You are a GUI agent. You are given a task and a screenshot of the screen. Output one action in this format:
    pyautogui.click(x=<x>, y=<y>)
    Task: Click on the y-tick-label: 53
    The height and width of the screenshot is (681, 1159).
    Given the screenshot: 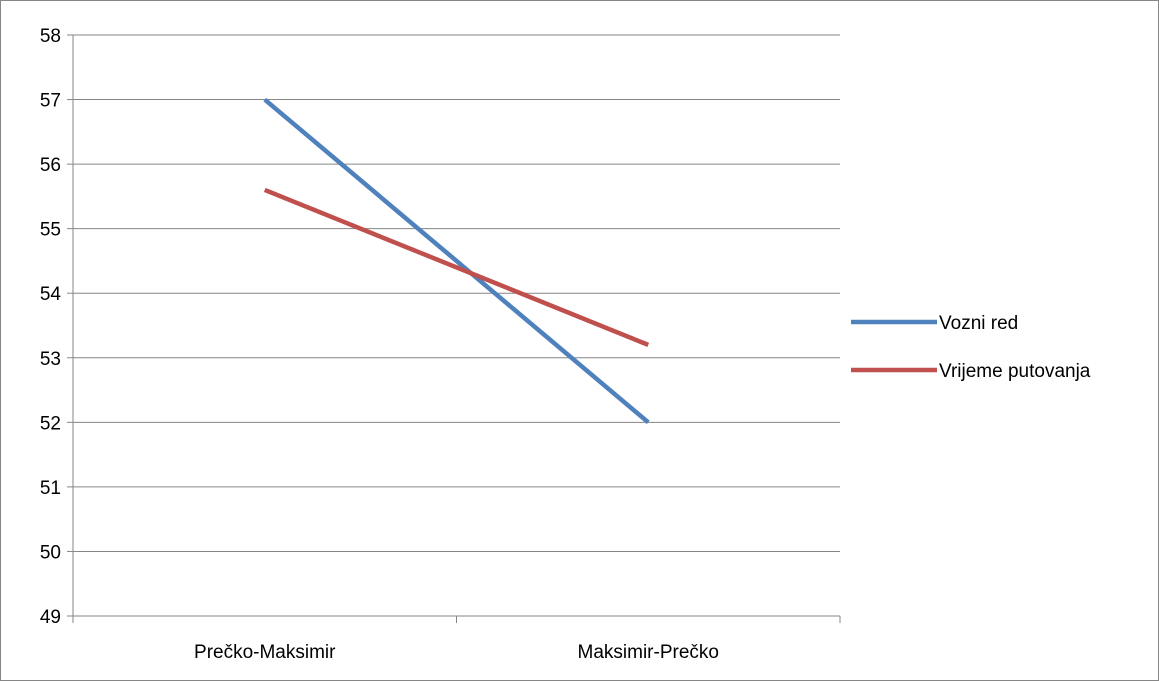 What is the action you would take?
    pyautogui.click(x=50, y=359)
    